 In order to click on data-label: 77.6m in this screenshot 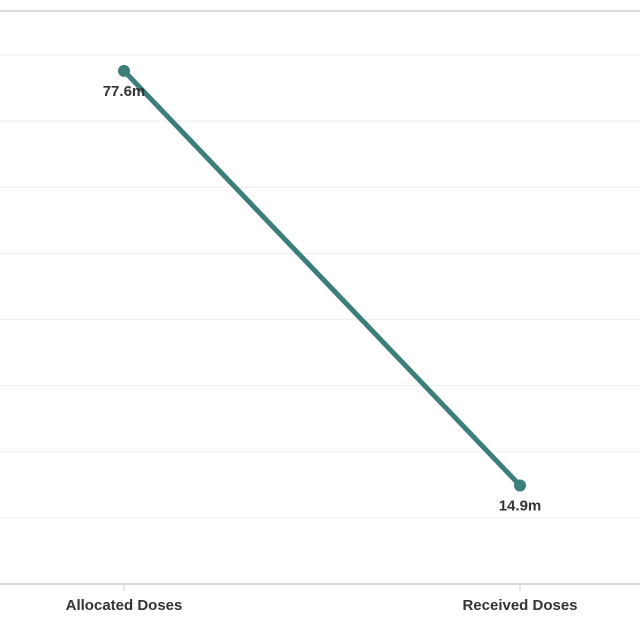, I will do `click(124, 91)`.